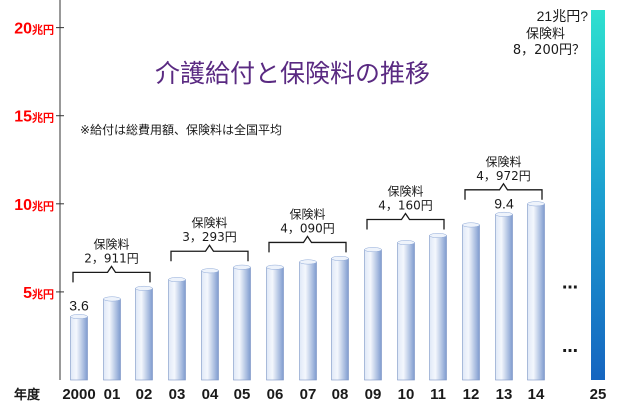  I want to click on x-tick-label: 13, so click(504, 394).